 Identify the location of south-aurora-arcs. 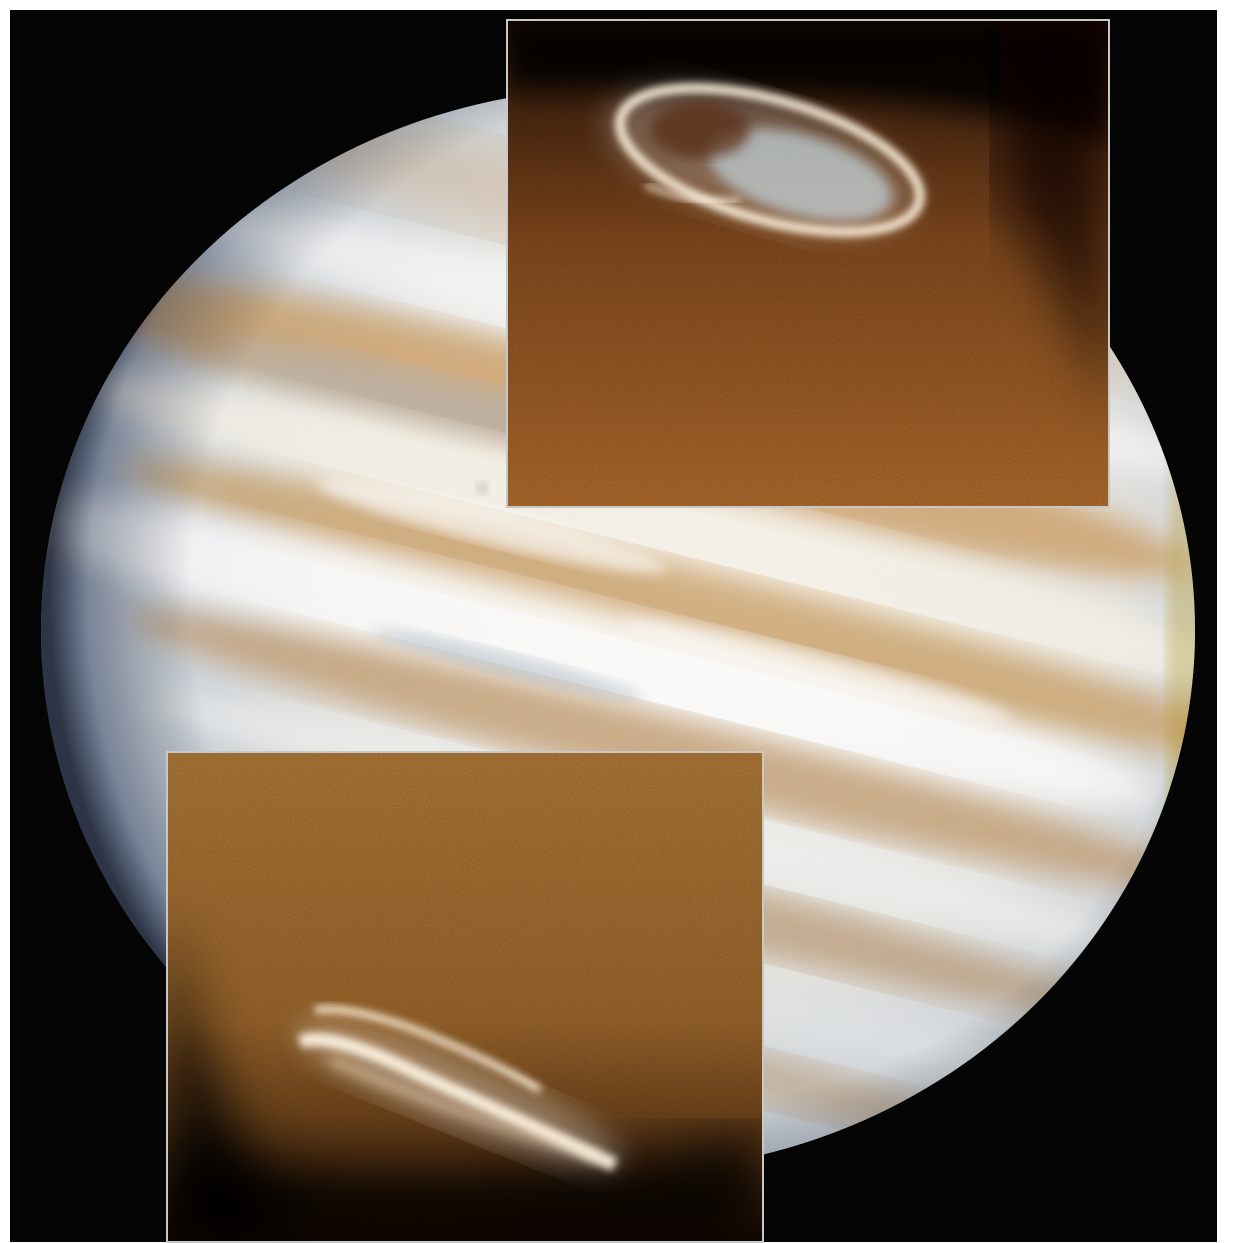
(460, 1088).